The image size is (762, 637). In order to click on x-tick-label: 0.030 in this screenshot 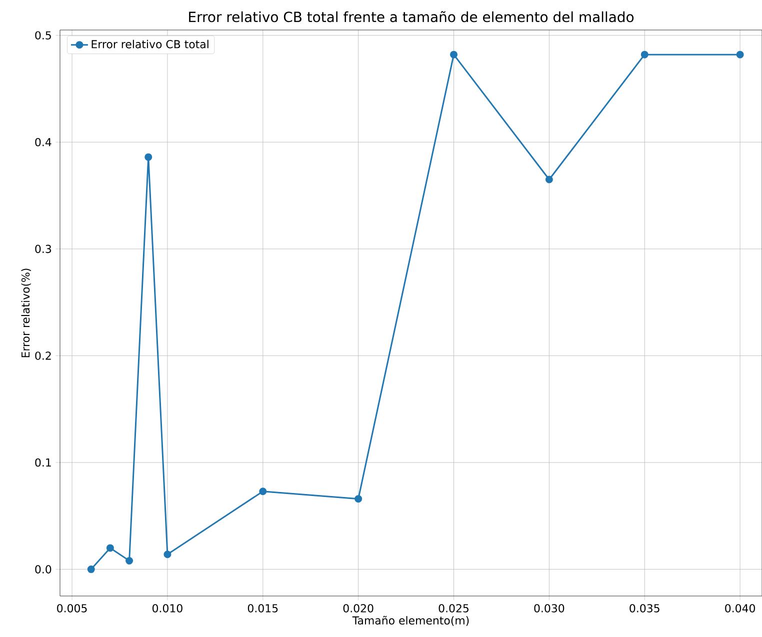, I will do `click(549, 608)`.